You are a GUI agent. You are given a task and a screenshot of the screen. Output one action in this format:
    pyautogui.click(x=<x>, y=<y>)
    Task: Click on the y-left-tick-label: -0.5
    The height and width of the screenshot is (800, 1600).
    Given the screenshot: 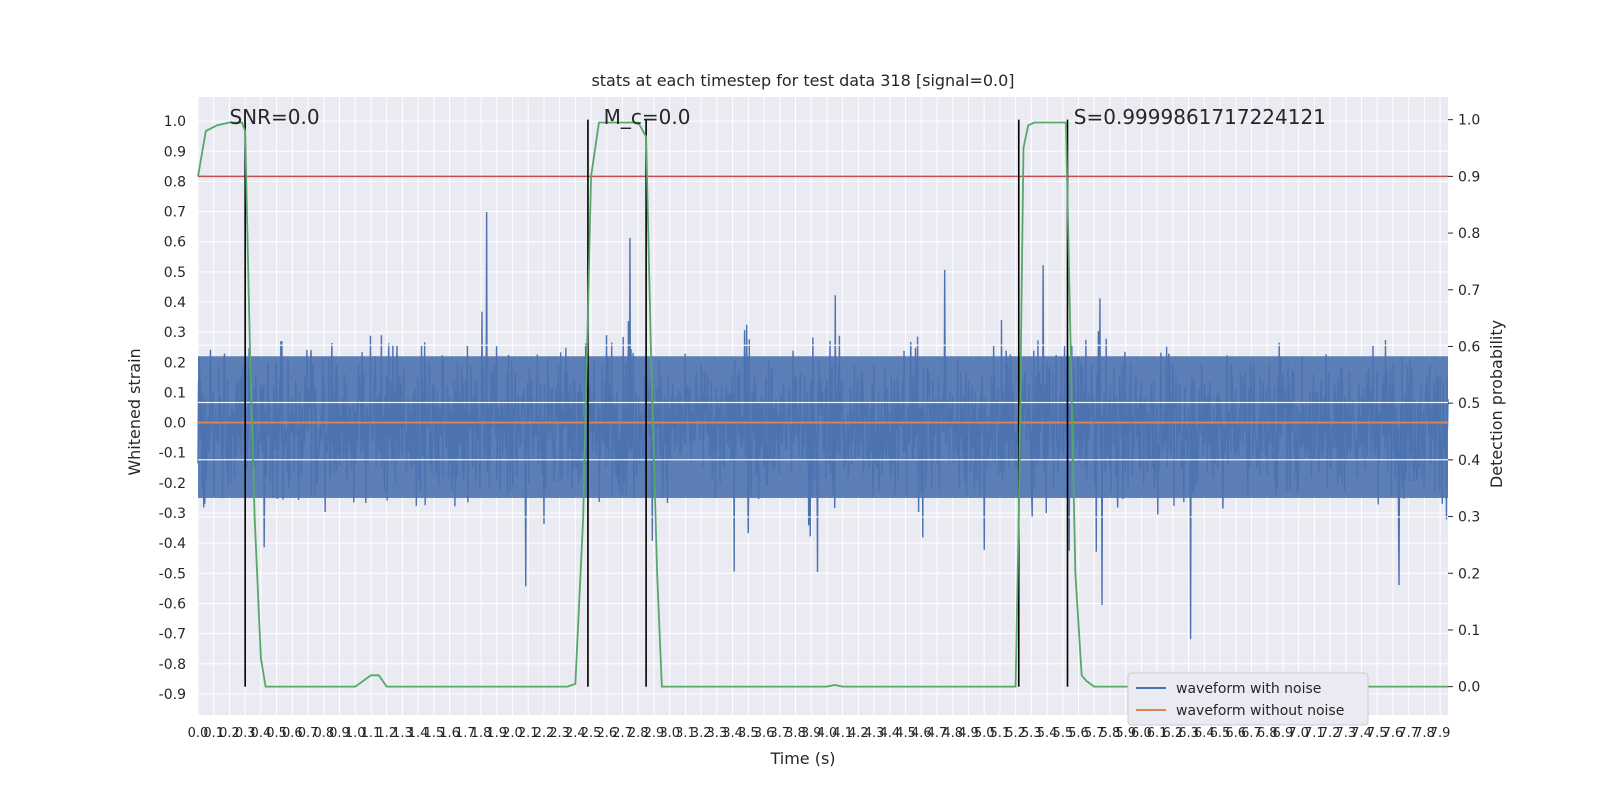 What is the action you would take?
    pyautogui.click(x=172, y=574)
    